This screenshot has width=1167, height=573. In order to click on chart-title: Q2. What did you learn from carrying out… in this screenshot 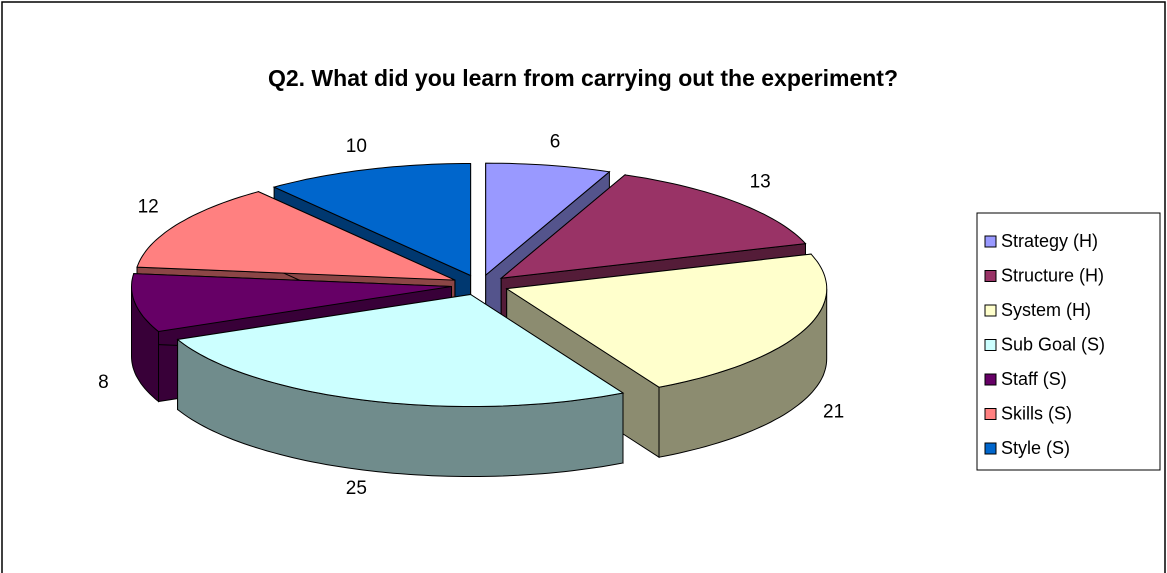, I will do `click(583, 78)`.